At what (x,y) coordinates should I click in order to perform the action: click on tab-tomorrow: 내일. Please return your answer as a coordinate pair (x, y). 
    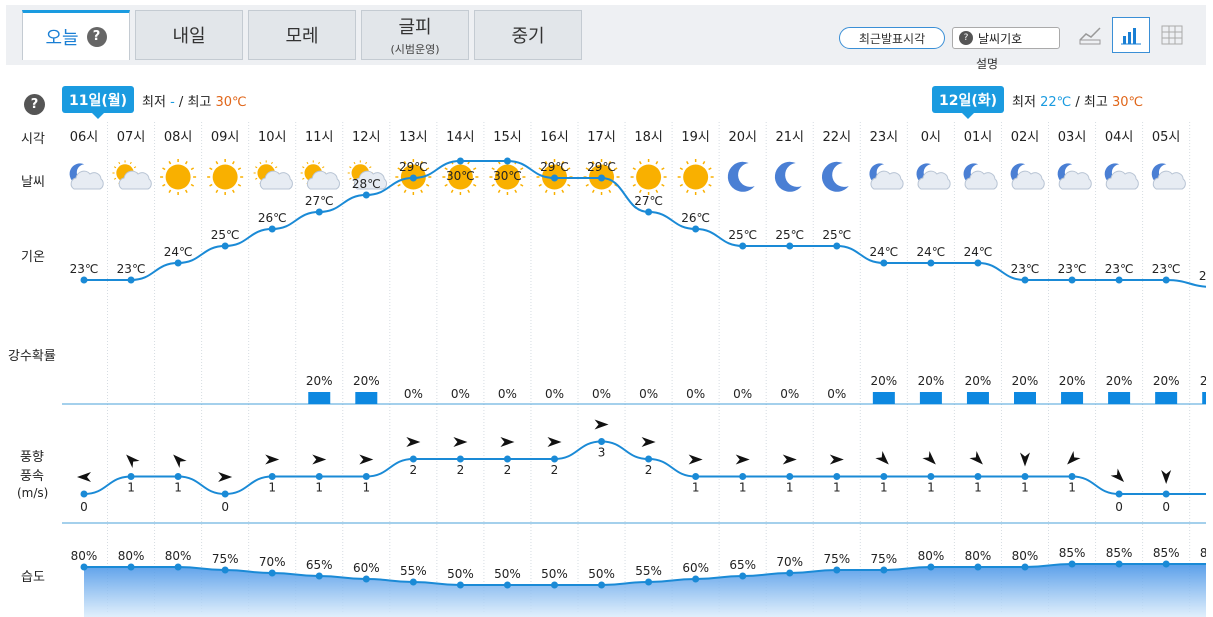
    Looking at the image, I should click on (189, 35).